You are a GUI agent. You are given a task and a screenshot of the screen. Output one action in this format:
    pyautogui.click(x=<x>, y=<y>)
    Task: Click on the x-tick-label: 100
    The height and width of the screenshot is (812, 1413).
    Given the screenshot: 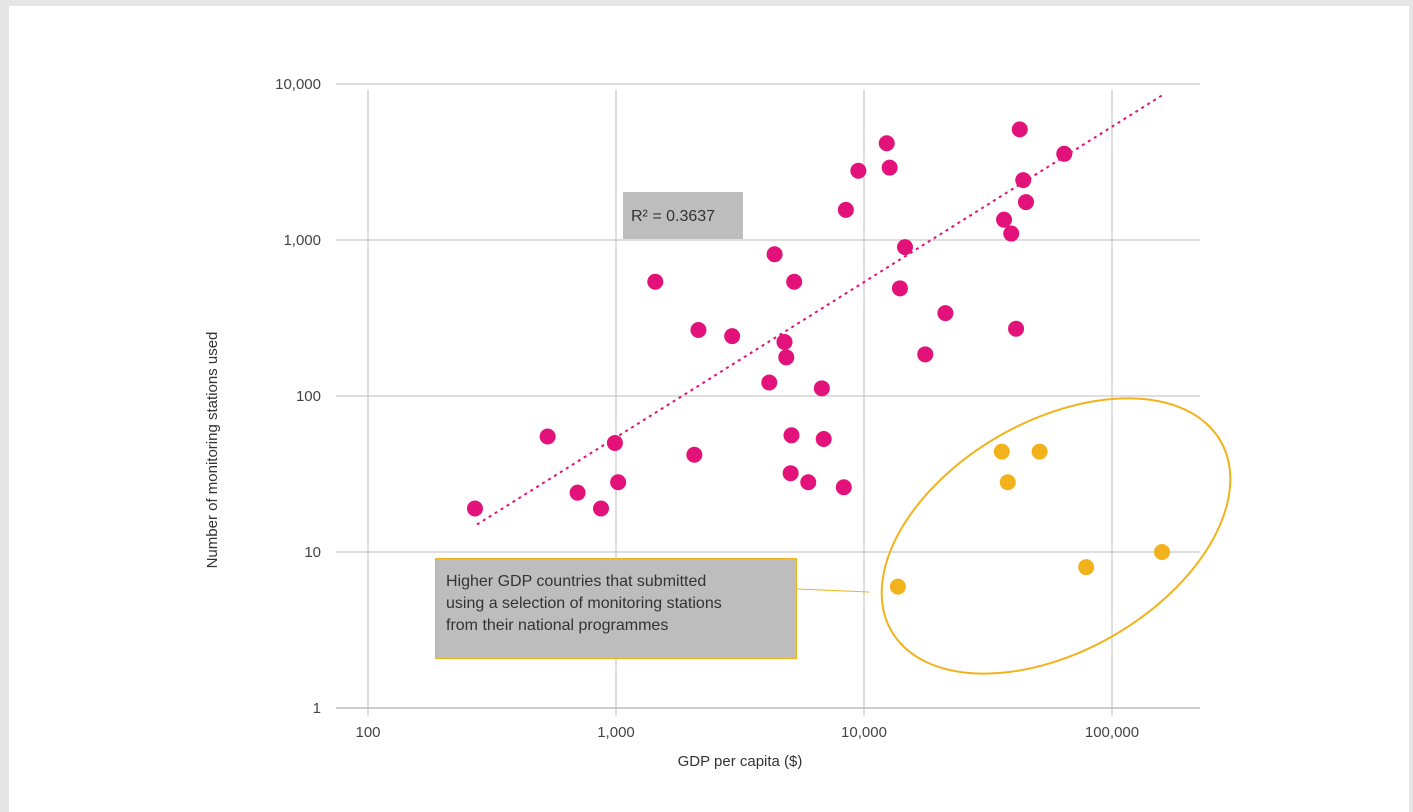 What is the action you would take?
    pyautogui.click(x=367, y=732)
    